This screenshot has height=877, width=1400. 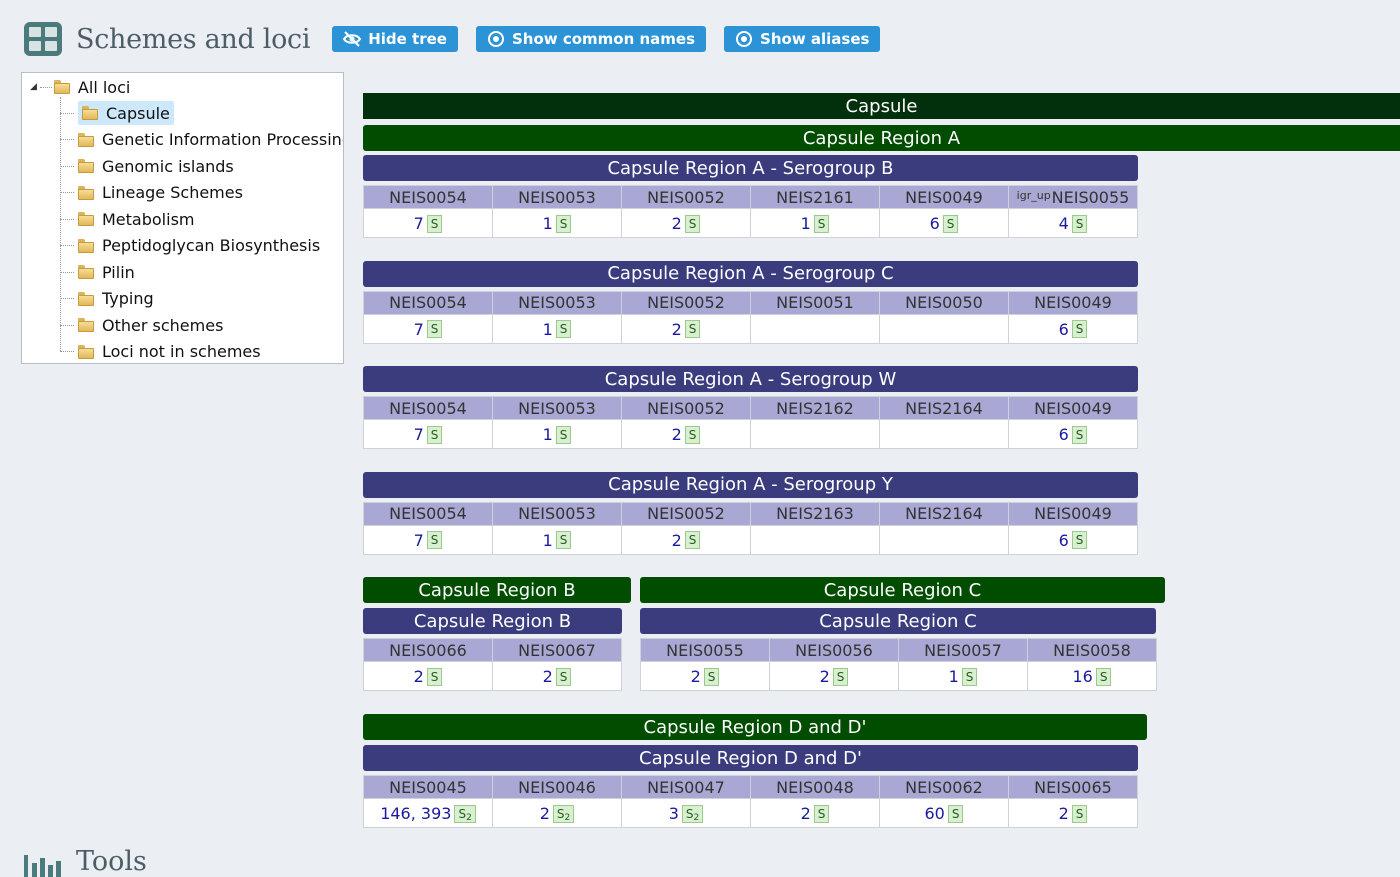 What do you see at coordinates (815, 302) in the screenshot?
I see `locus-header: NEIS0051` at bounding box center [815, 302].